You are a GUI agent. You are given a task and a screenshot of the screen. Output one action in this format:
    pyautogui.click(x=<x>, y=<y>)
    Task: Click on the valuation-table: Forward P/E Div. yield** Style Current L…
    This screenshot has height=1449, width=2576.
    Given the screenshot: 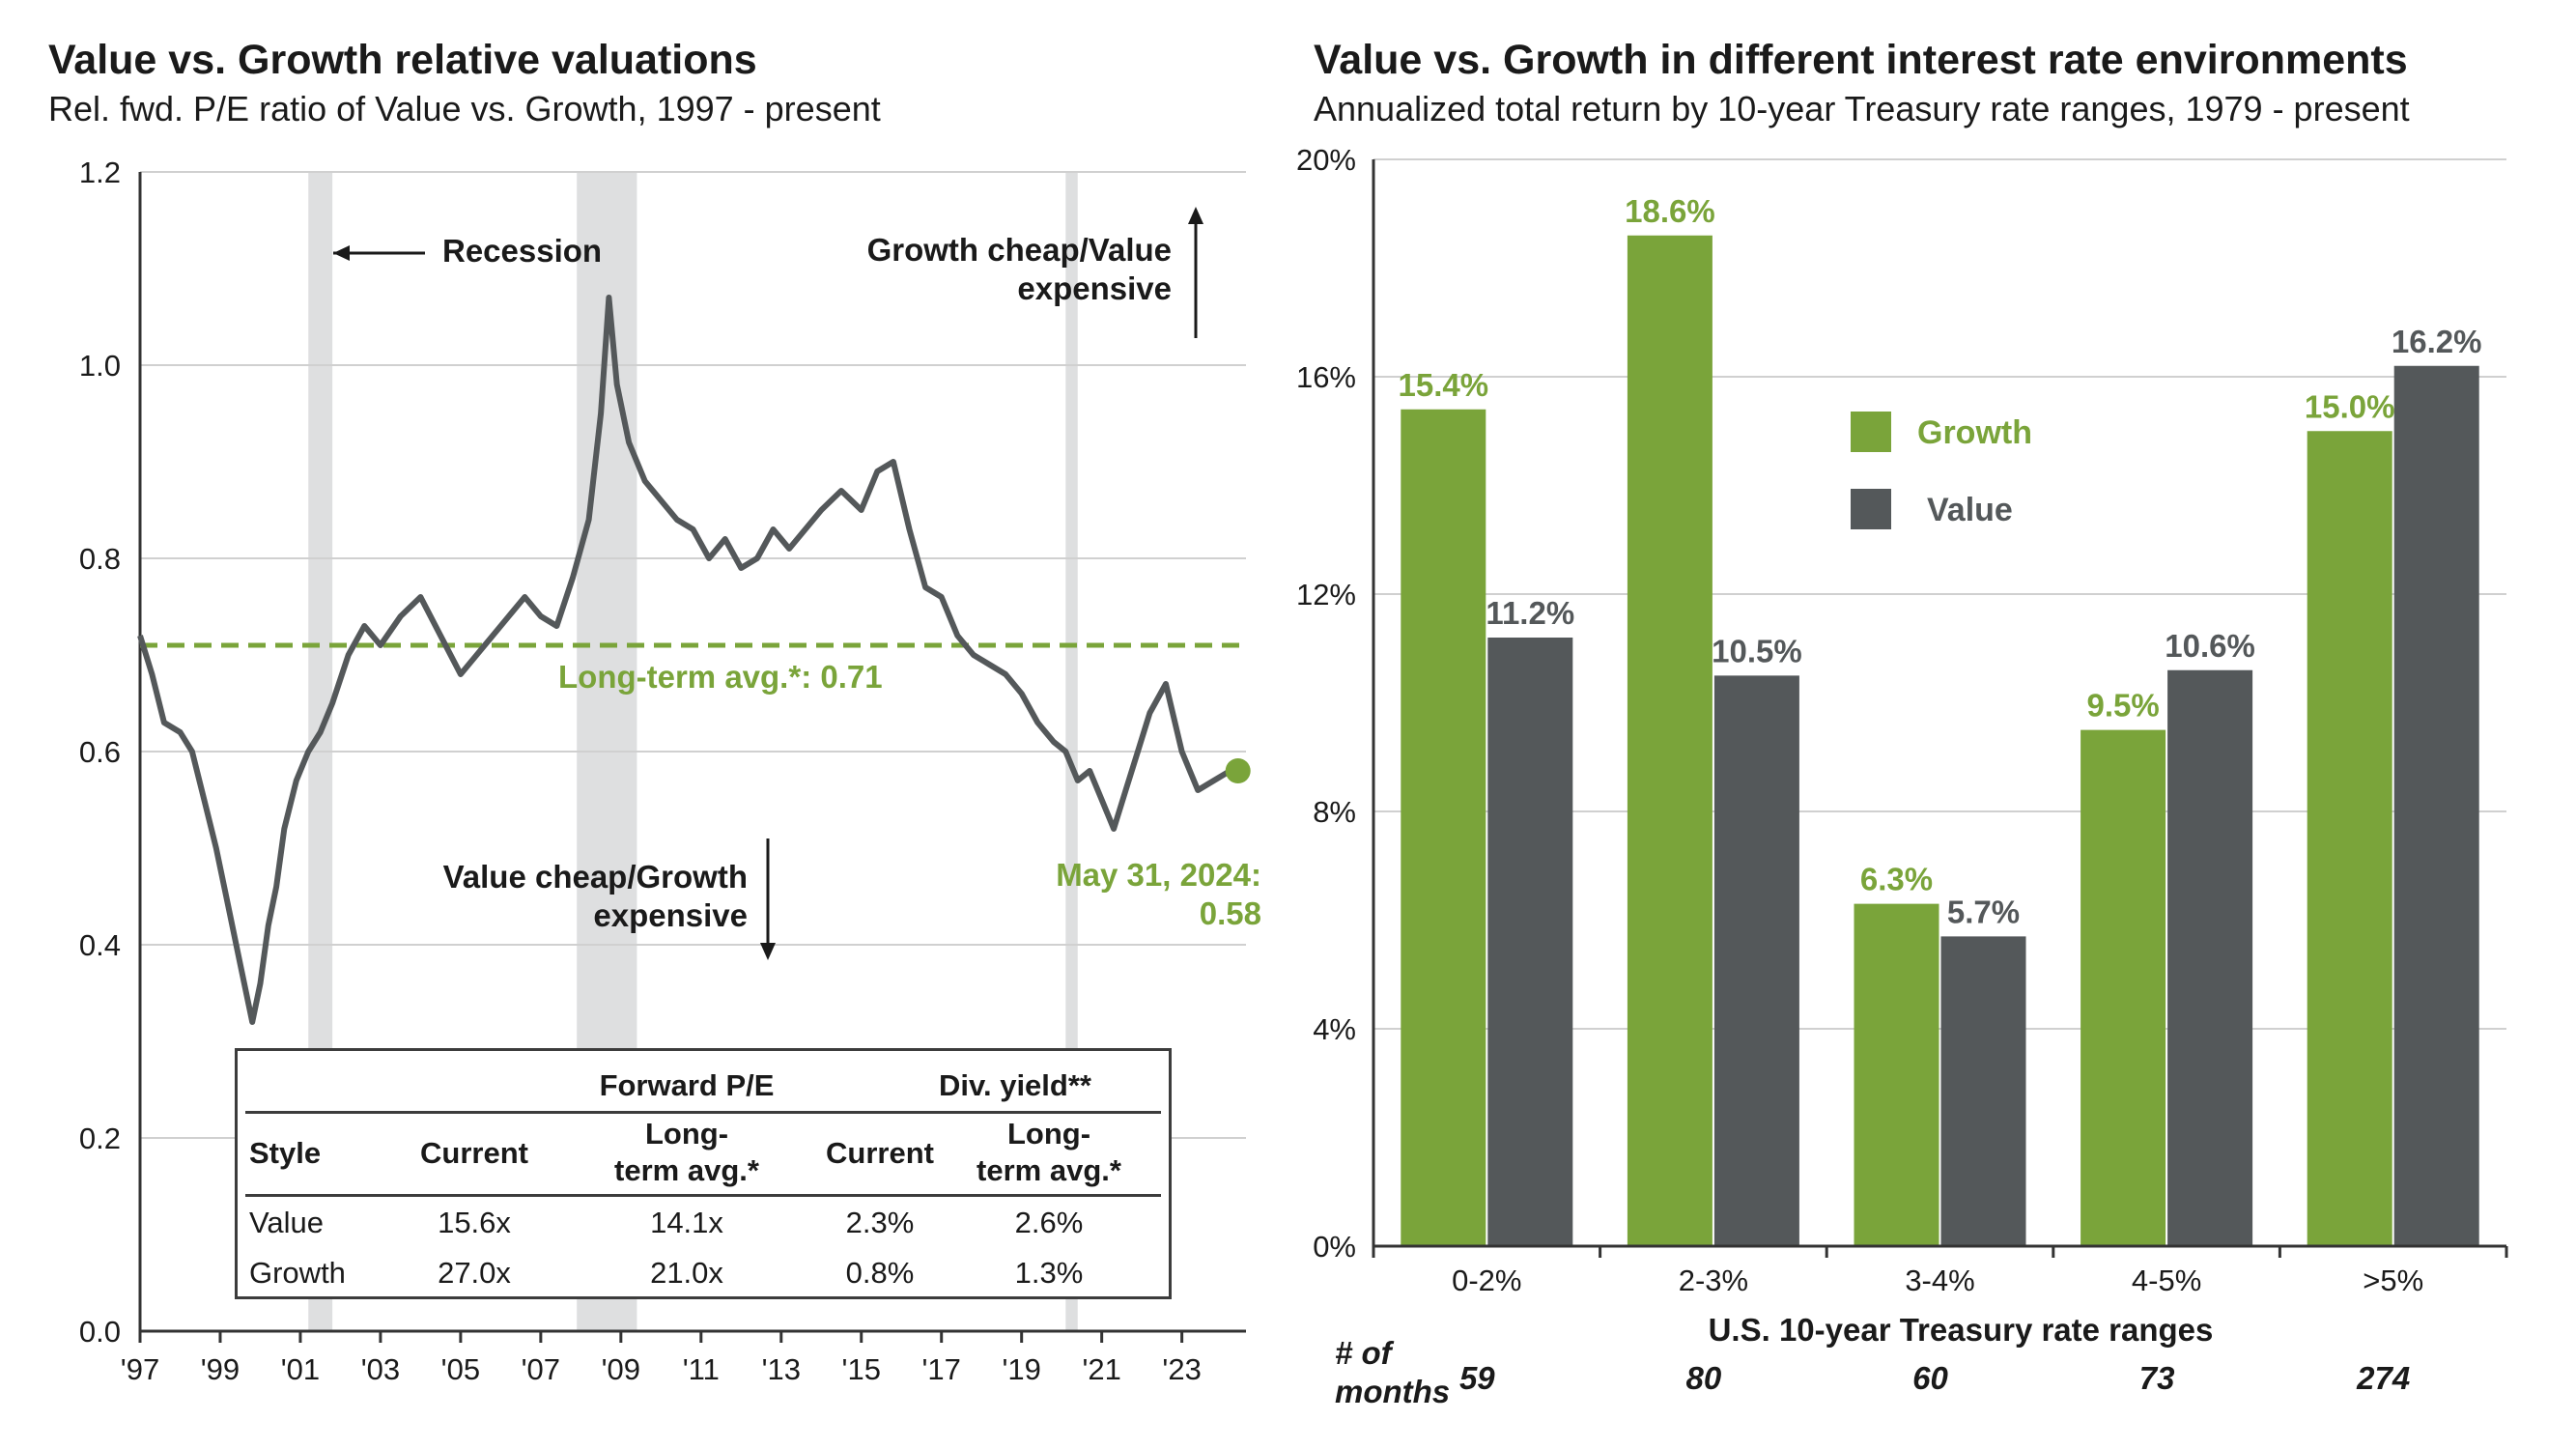 What is the action you would take?
    pyautogui.click(x=703, y=1173)
    